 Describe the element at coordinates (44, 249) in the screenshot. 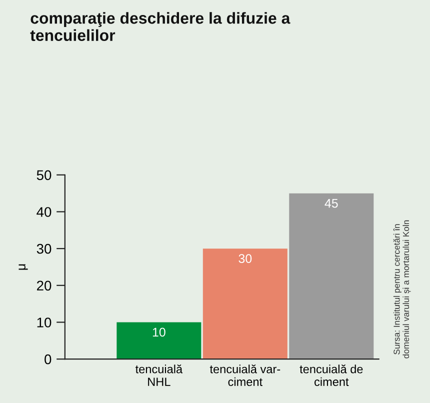

I see `y-tick-label: 30` at that location.